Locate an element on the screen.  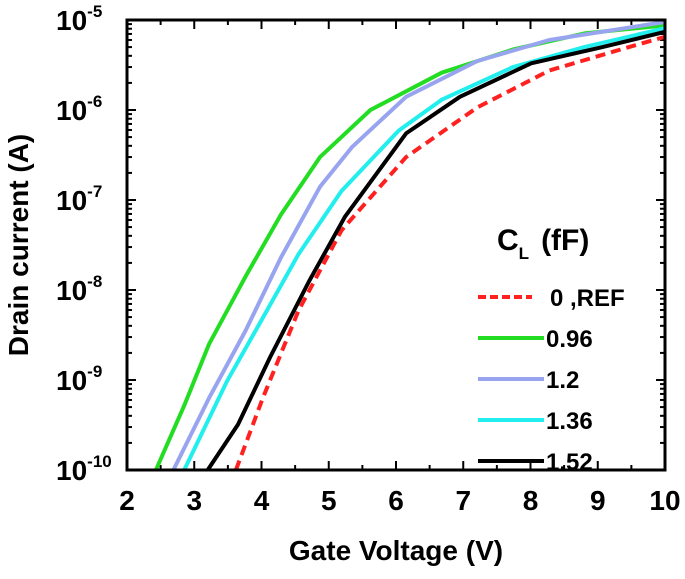
legend-label: 1.2 is located at coordinates (562, 380).